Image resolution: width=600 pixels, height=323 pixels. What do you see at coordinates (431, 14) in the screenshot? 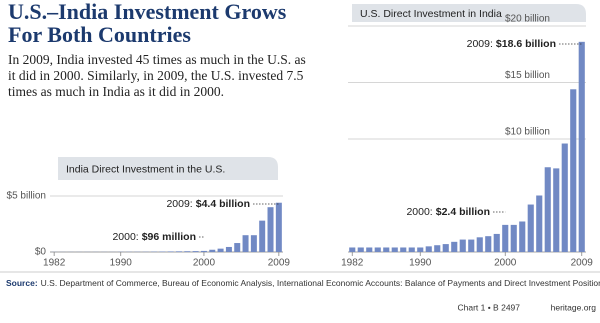
I see `chart-title: U.S. Direct Investment in India` at bounding box center [431, 14].